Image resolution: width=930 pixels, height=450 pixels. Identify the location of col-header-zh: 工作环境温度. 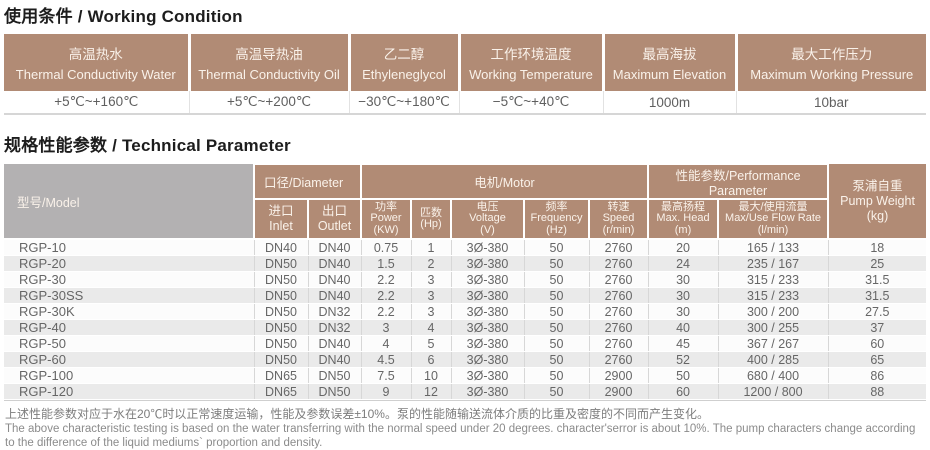
(531, 54).